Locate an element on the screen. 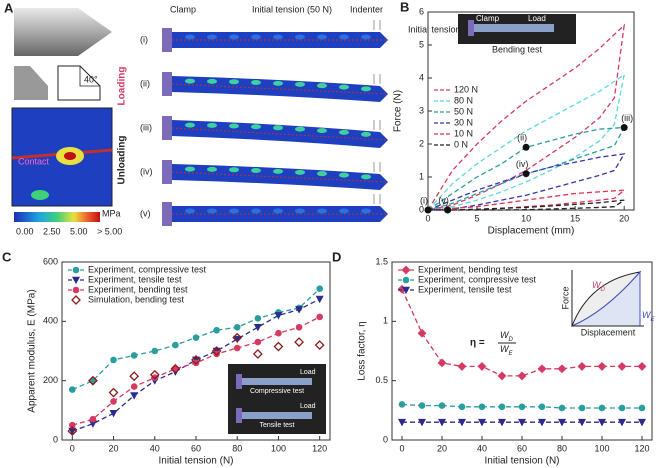 The image size is (664, 468). indenter is located at coordinates (377, 25).